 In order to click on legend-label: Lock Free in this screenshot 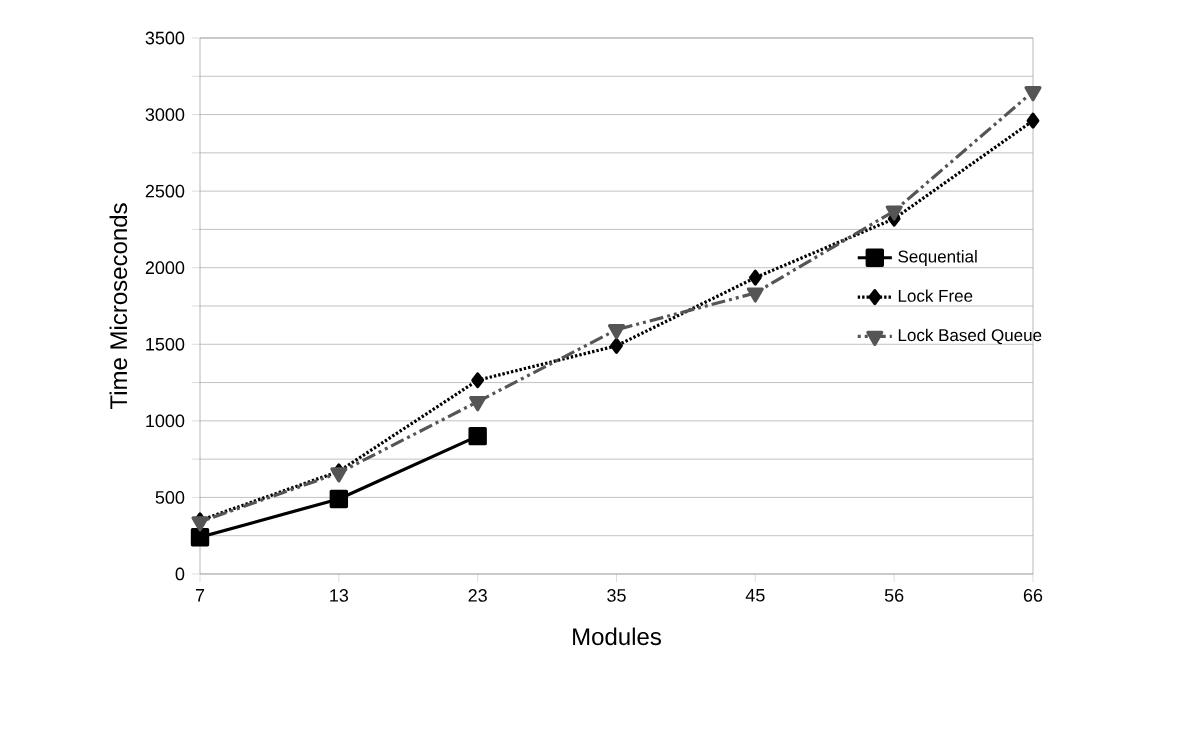, I will do `click(935, 295)`.